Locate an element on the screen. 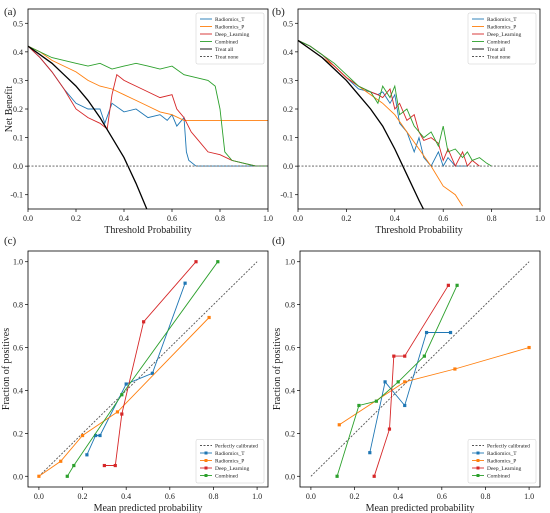 This screenshot has height=513, width=550. panel-b-legend-label-radiomics-t: Radiomics_T is located at coordinates (502, 20).